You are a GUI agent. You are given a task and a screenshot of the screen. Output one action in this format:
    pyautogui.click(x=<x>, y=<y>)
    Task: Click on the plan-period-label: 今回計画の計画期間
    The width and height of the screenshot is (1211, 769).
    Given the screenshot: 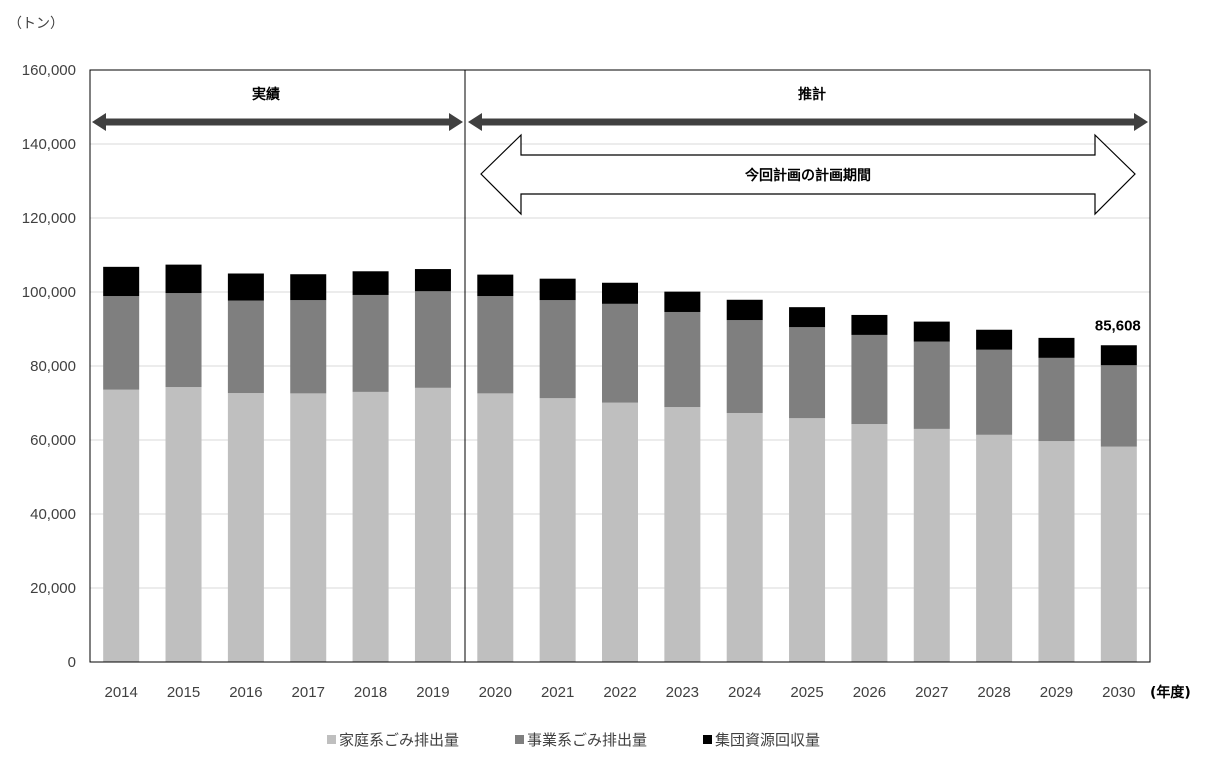 What is the action you would take?
    pyautogui.click(x=807, y=175)
    